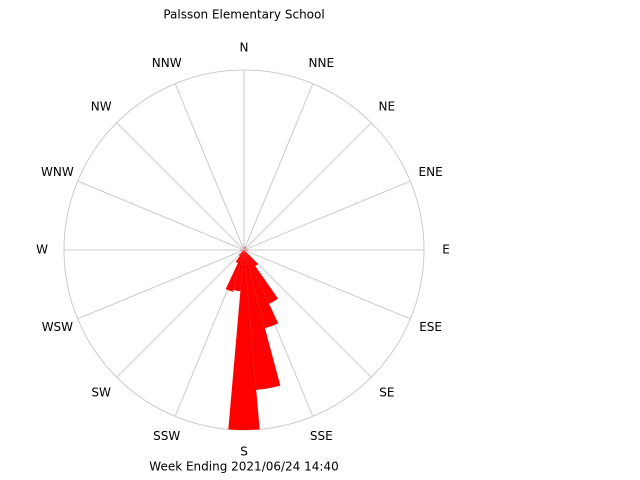  I want to click on compass-label: E, so click(446, 250).